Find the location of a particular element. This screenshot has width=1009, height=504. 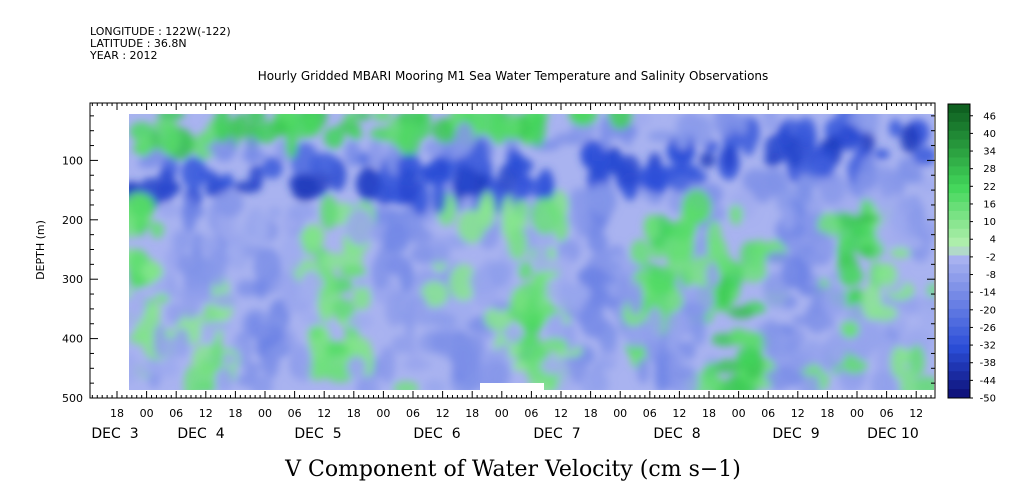

colorbar-label: 34 is located at coordinates (989, 152).